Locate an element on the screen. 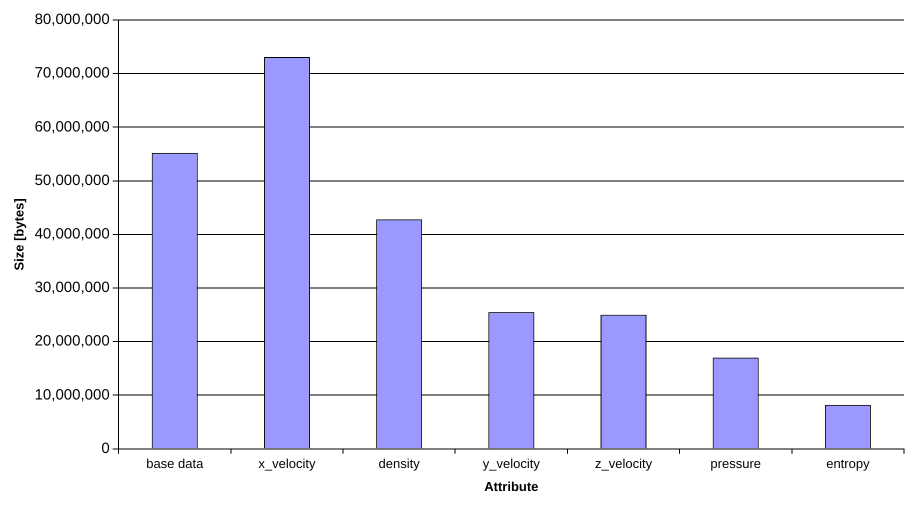 This screenshot has height=507, width=914. x-tick-label: density is located at coordinates (399, 464).